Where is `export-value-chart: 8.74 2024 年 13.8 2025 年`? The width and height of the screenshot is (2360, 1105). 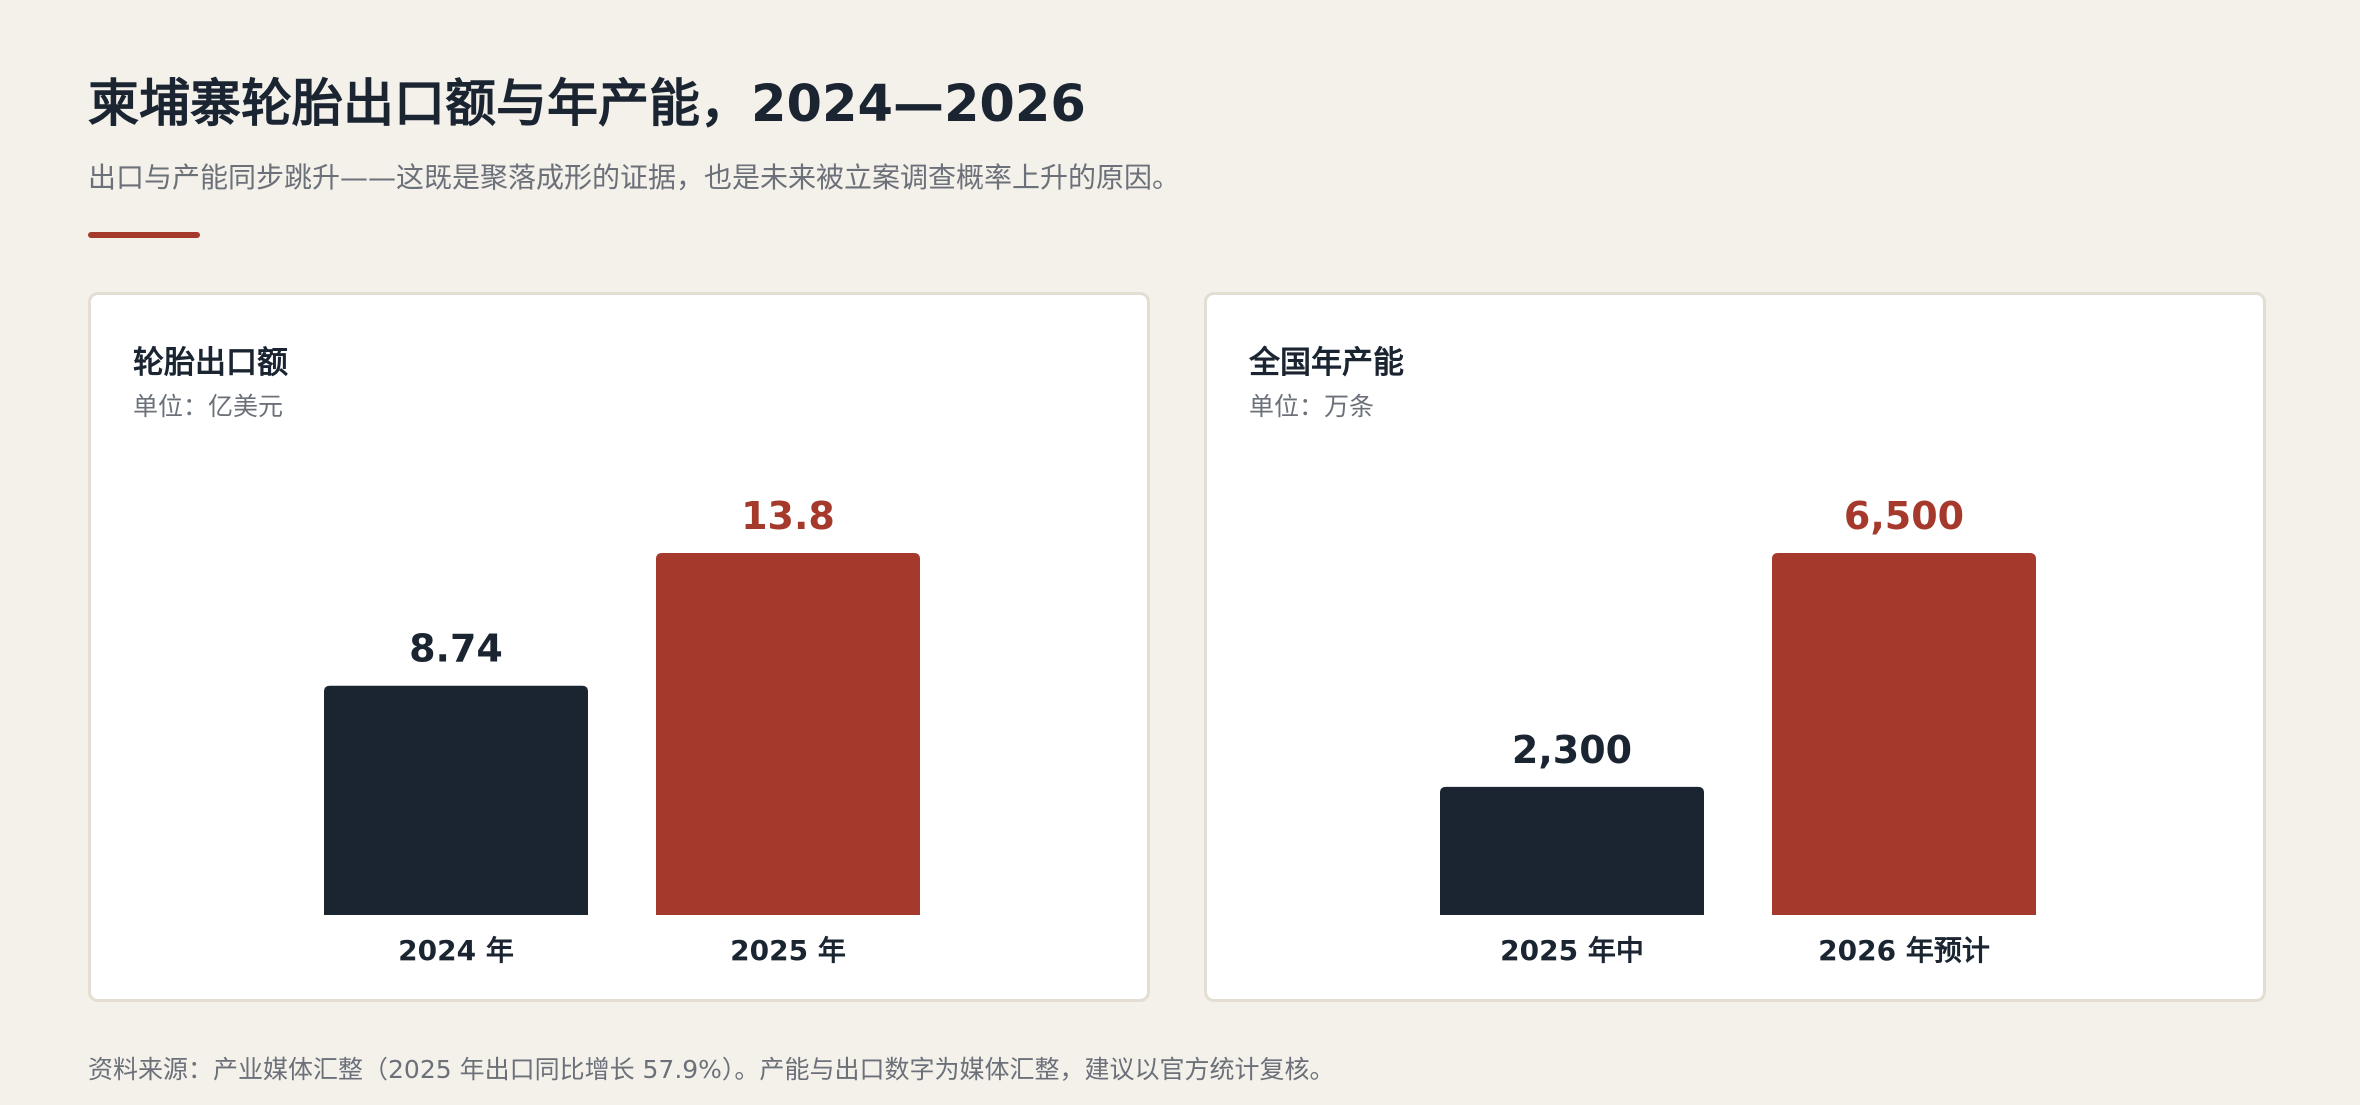 export-value-chart: 8.74 2024 年 13.8 2025 年 is located at coordinates (622, 730).